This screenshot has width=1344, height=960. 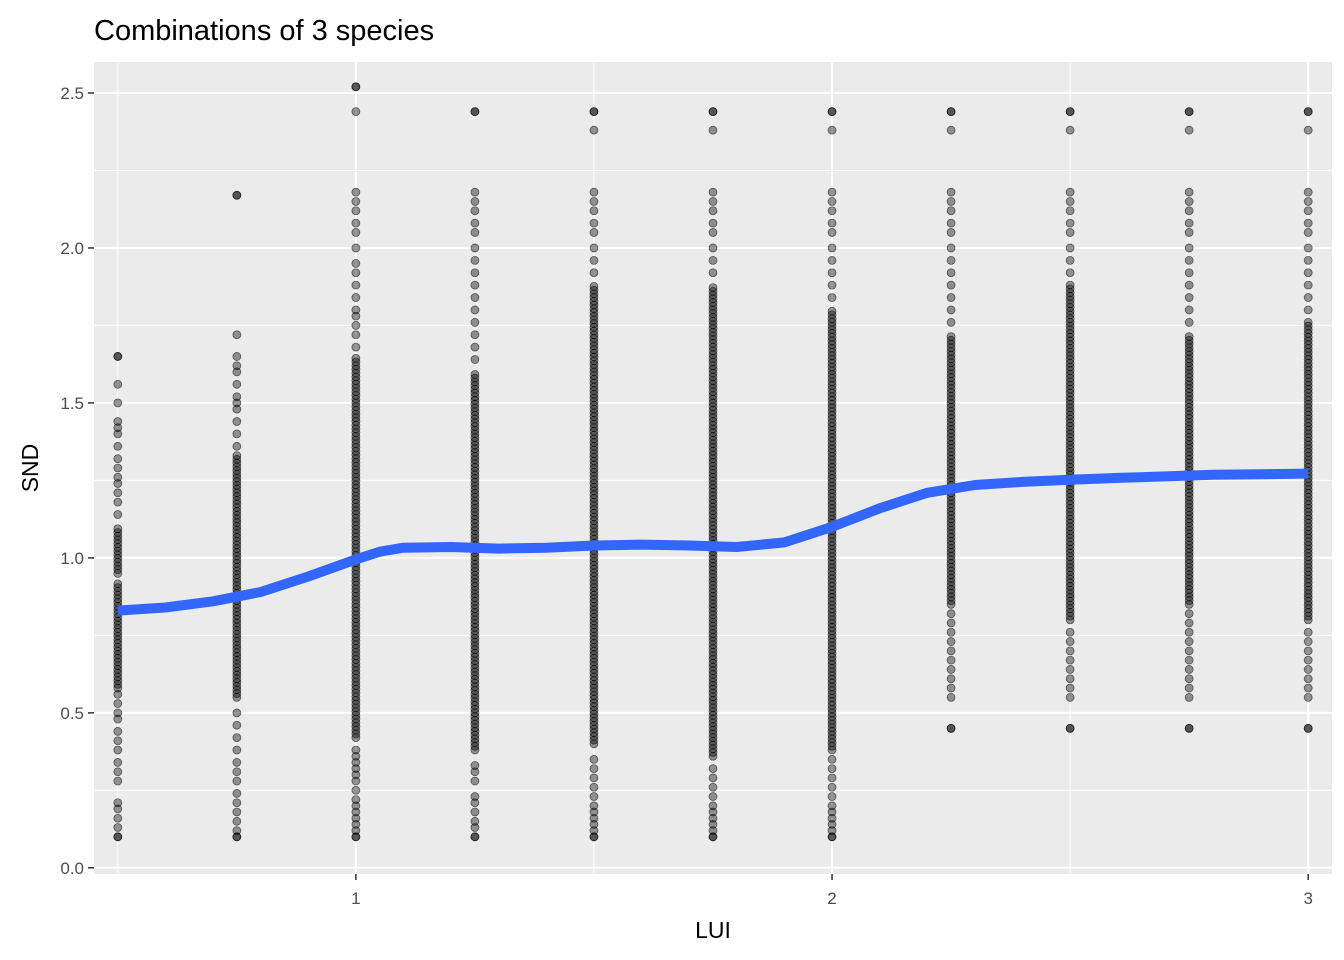 What do you see at coordinates (713, 930) in the screenshot?
I see `x-axis-title: LUI` at bounding box center [713, 930].